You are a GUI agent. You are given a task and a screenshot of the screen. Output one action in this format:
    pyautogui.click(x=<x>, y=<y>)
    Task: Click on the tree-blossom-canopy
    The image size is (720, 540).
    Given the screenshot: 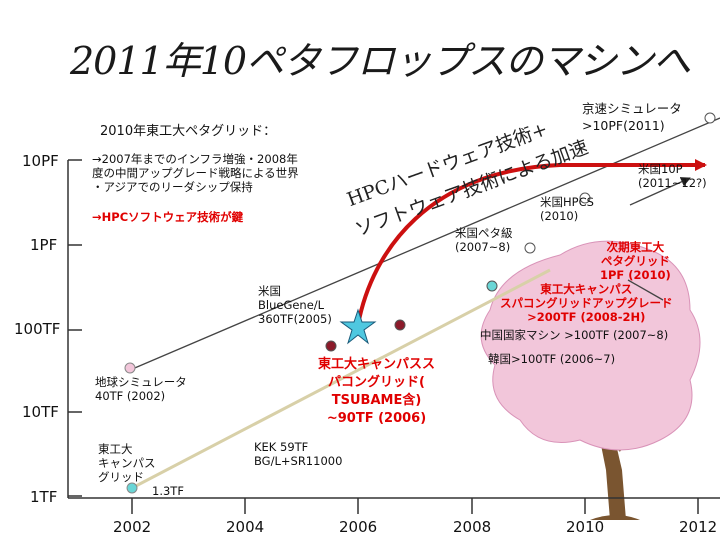 What is the action you would take?
    pyautogui.click(x=590, y=345)
    